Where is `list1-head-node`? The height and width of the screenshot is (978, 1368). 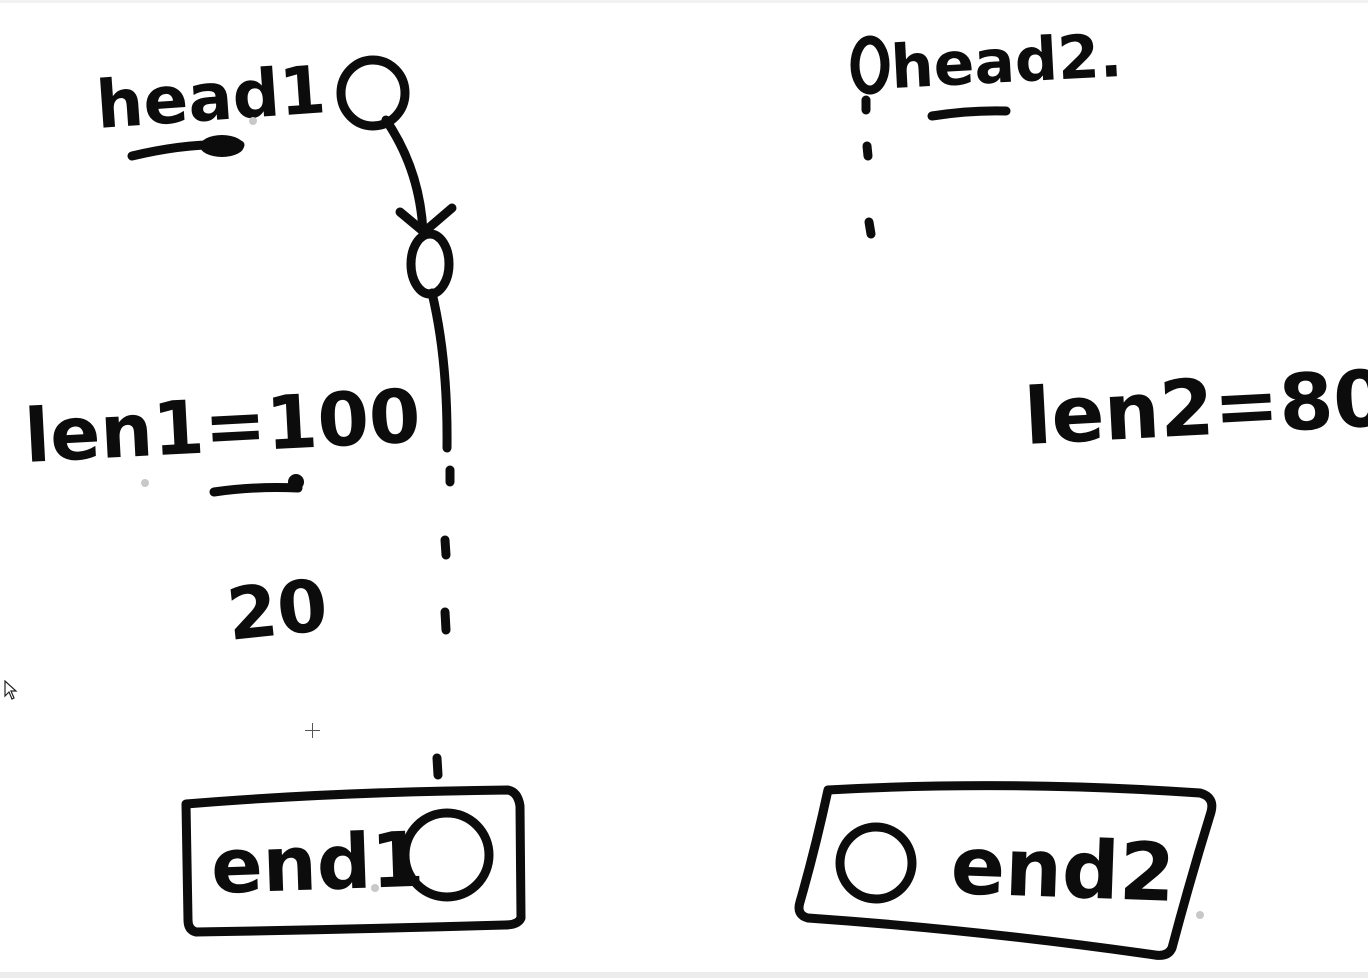
list1-head-node is located at coordinates (373, 93).